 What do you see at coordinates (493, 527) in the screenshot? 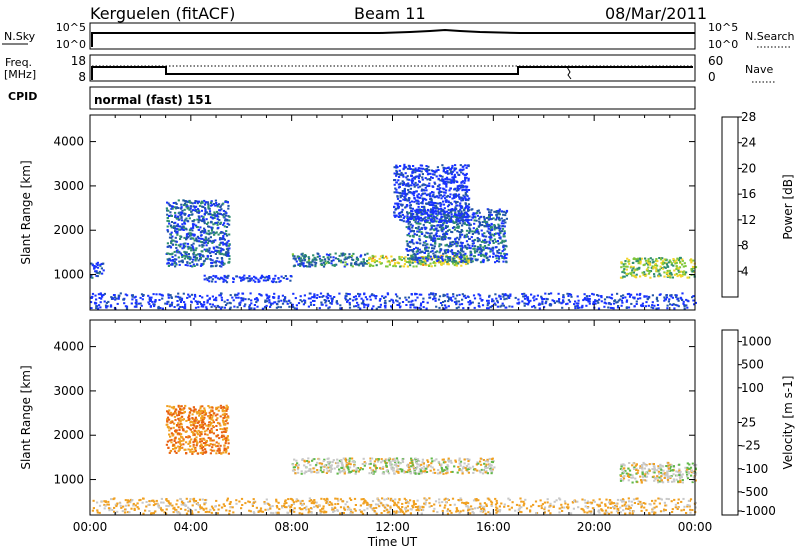
I see `x-tick-label-4: 16:00` at bounding box center [493, 527].